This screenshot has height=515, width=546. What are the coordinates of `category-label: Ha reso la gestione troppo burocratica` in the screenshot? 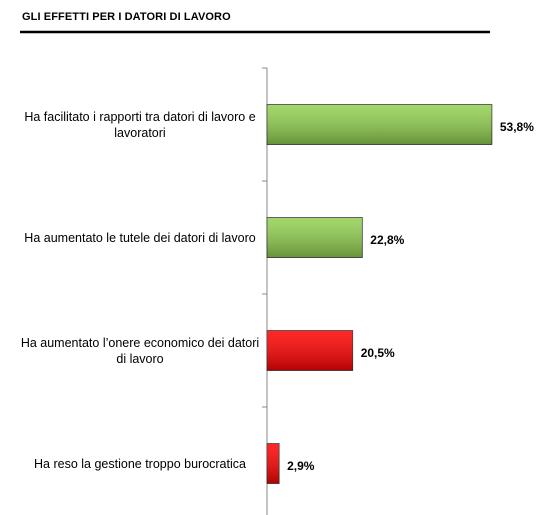 It's located at (140, 463).